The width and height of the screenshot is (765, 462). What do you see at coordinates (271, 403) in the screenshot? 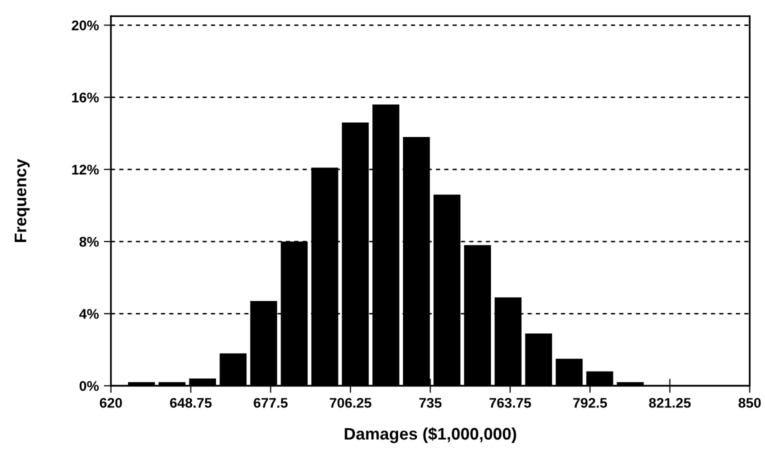
I see `x-tick-label: 677.5` at bounding box center [271, 403].